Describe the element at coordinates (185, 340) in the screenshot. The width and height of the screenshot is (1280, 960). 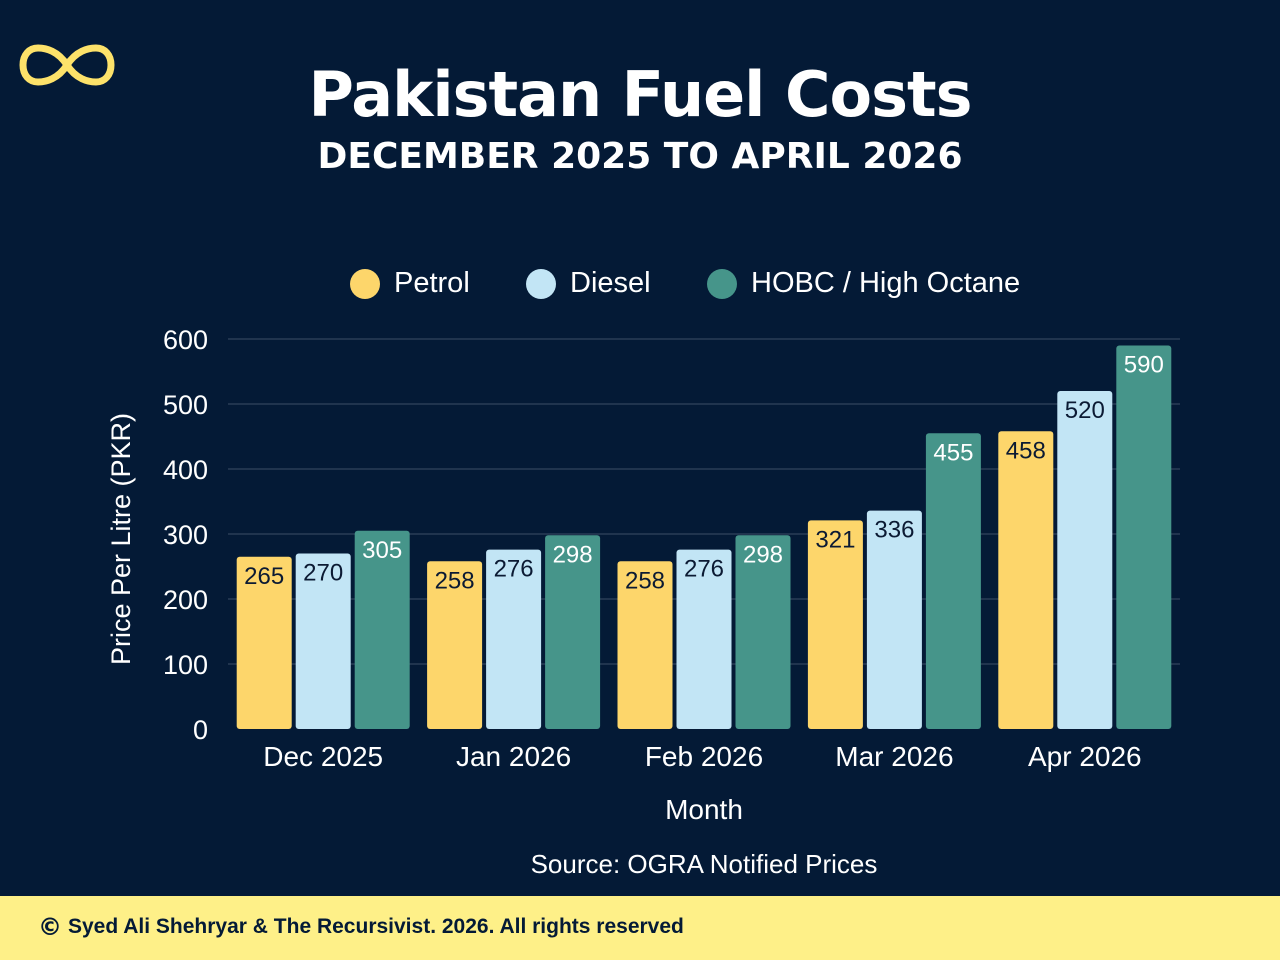
I see `y-tick-label: 600` at that location.